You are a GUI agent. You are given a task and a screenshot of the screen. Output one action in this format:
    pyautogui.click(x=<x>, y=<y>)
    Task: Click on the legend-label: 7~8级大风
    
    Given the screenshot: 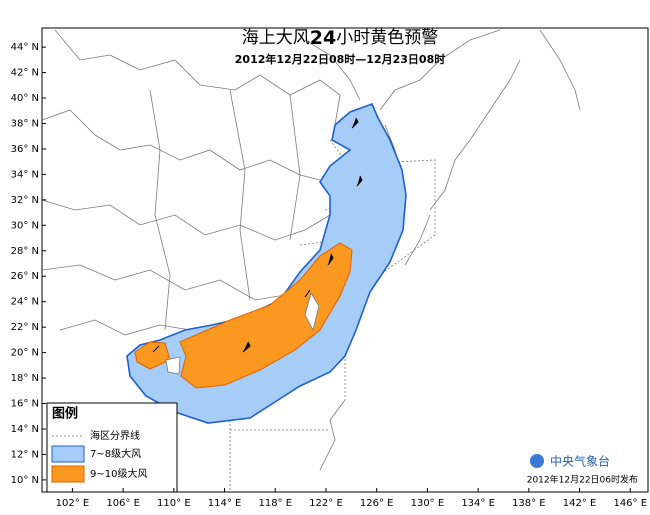 What is the action you would take?
    pyautogui.click(x=115, y=453)
    